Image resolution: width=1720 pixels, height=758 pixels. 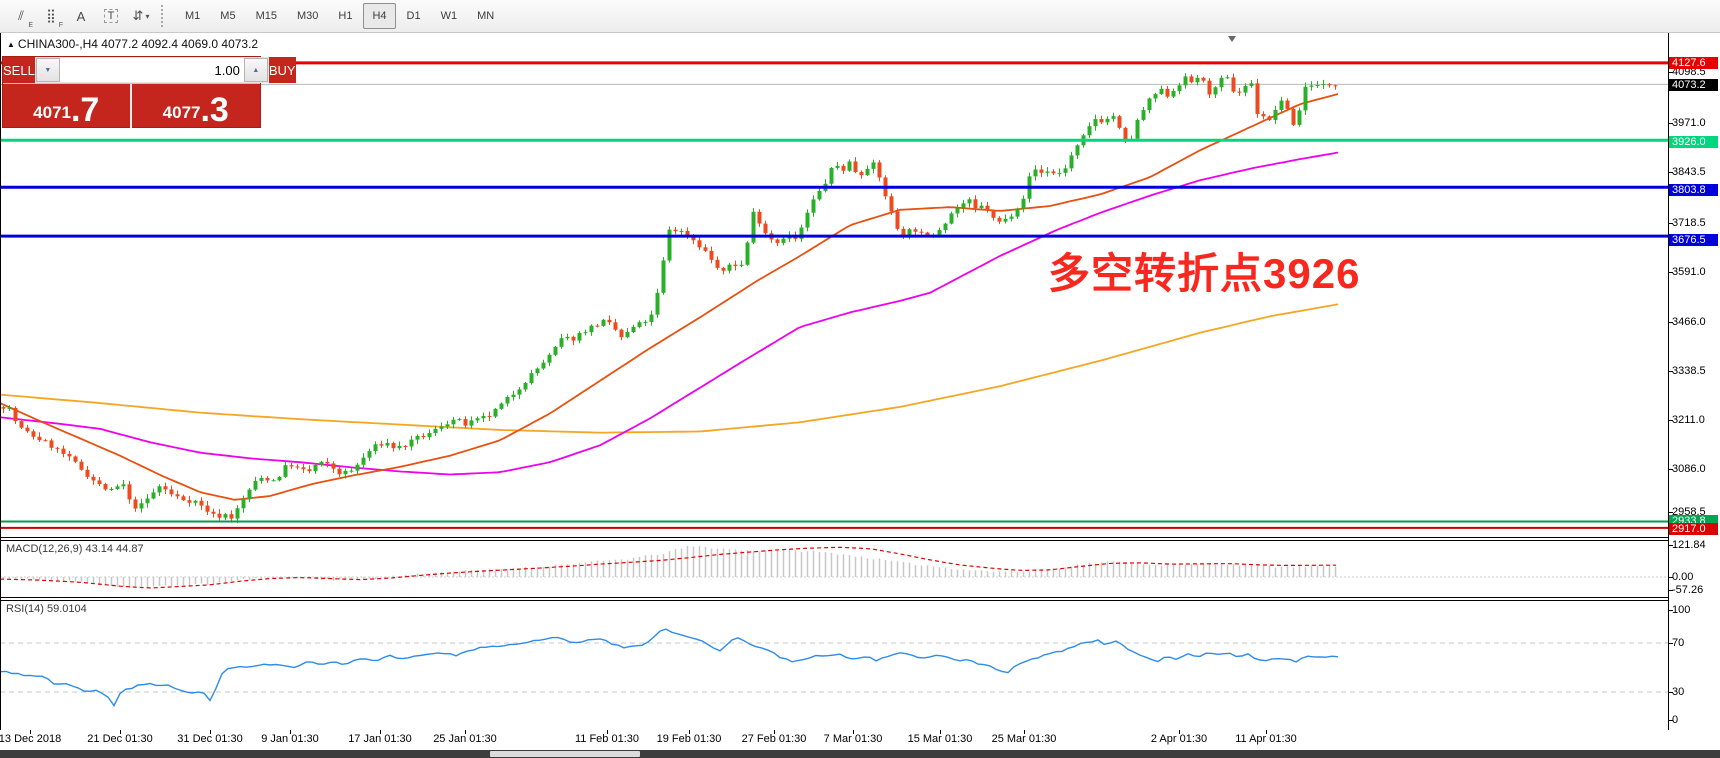 What do you see at coordinates (379, 16) in the screenshot?
I see `timeframe-button-h4: H4` at bounding box center [379, 16].